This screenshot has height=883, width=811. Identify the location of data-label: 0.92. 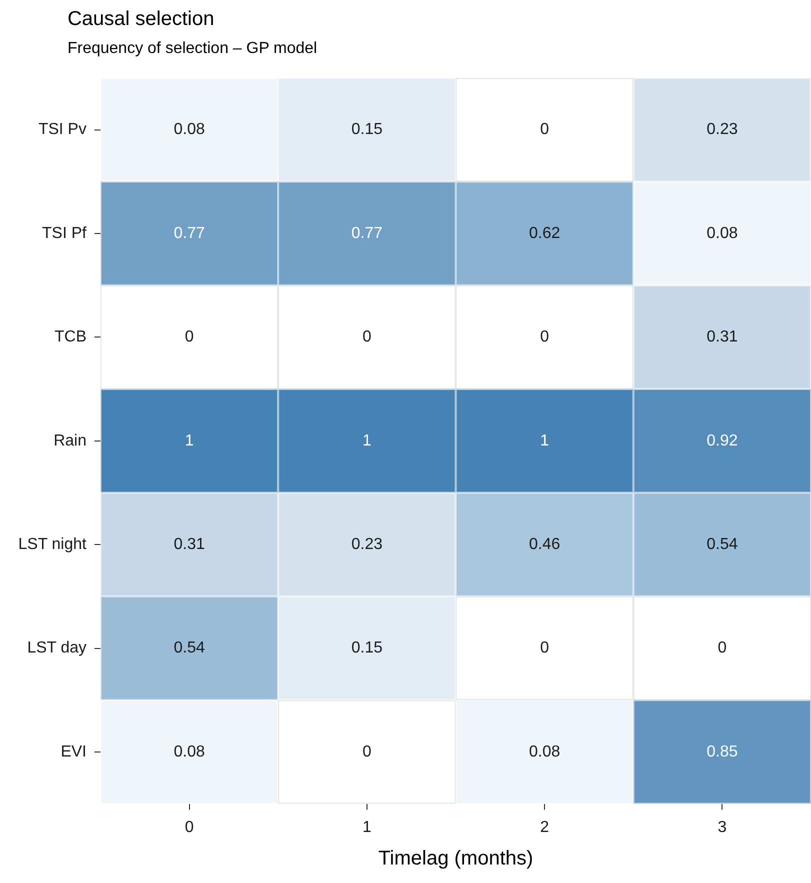
(722, 441).